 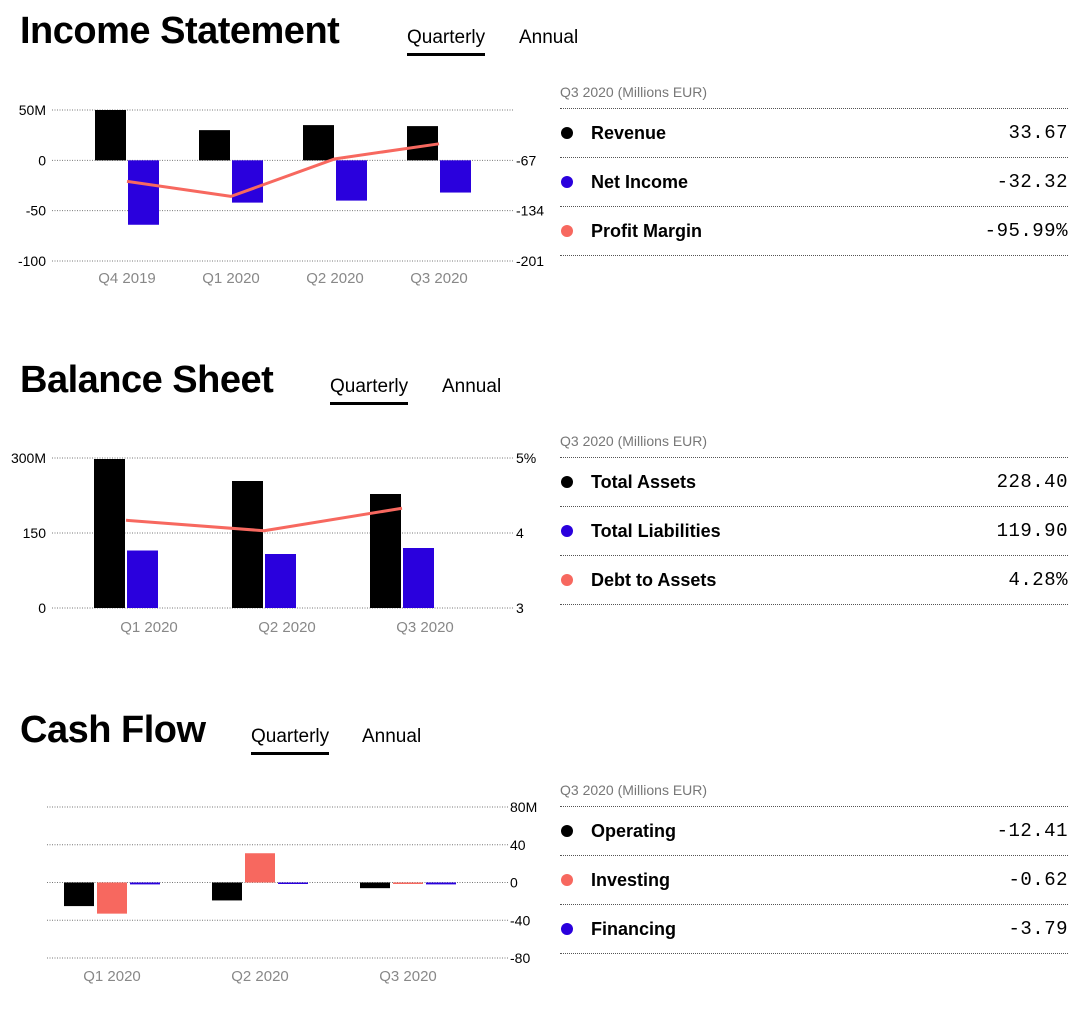 I want to click on y-tick-label-right: -201, so click(x=530, y=261).